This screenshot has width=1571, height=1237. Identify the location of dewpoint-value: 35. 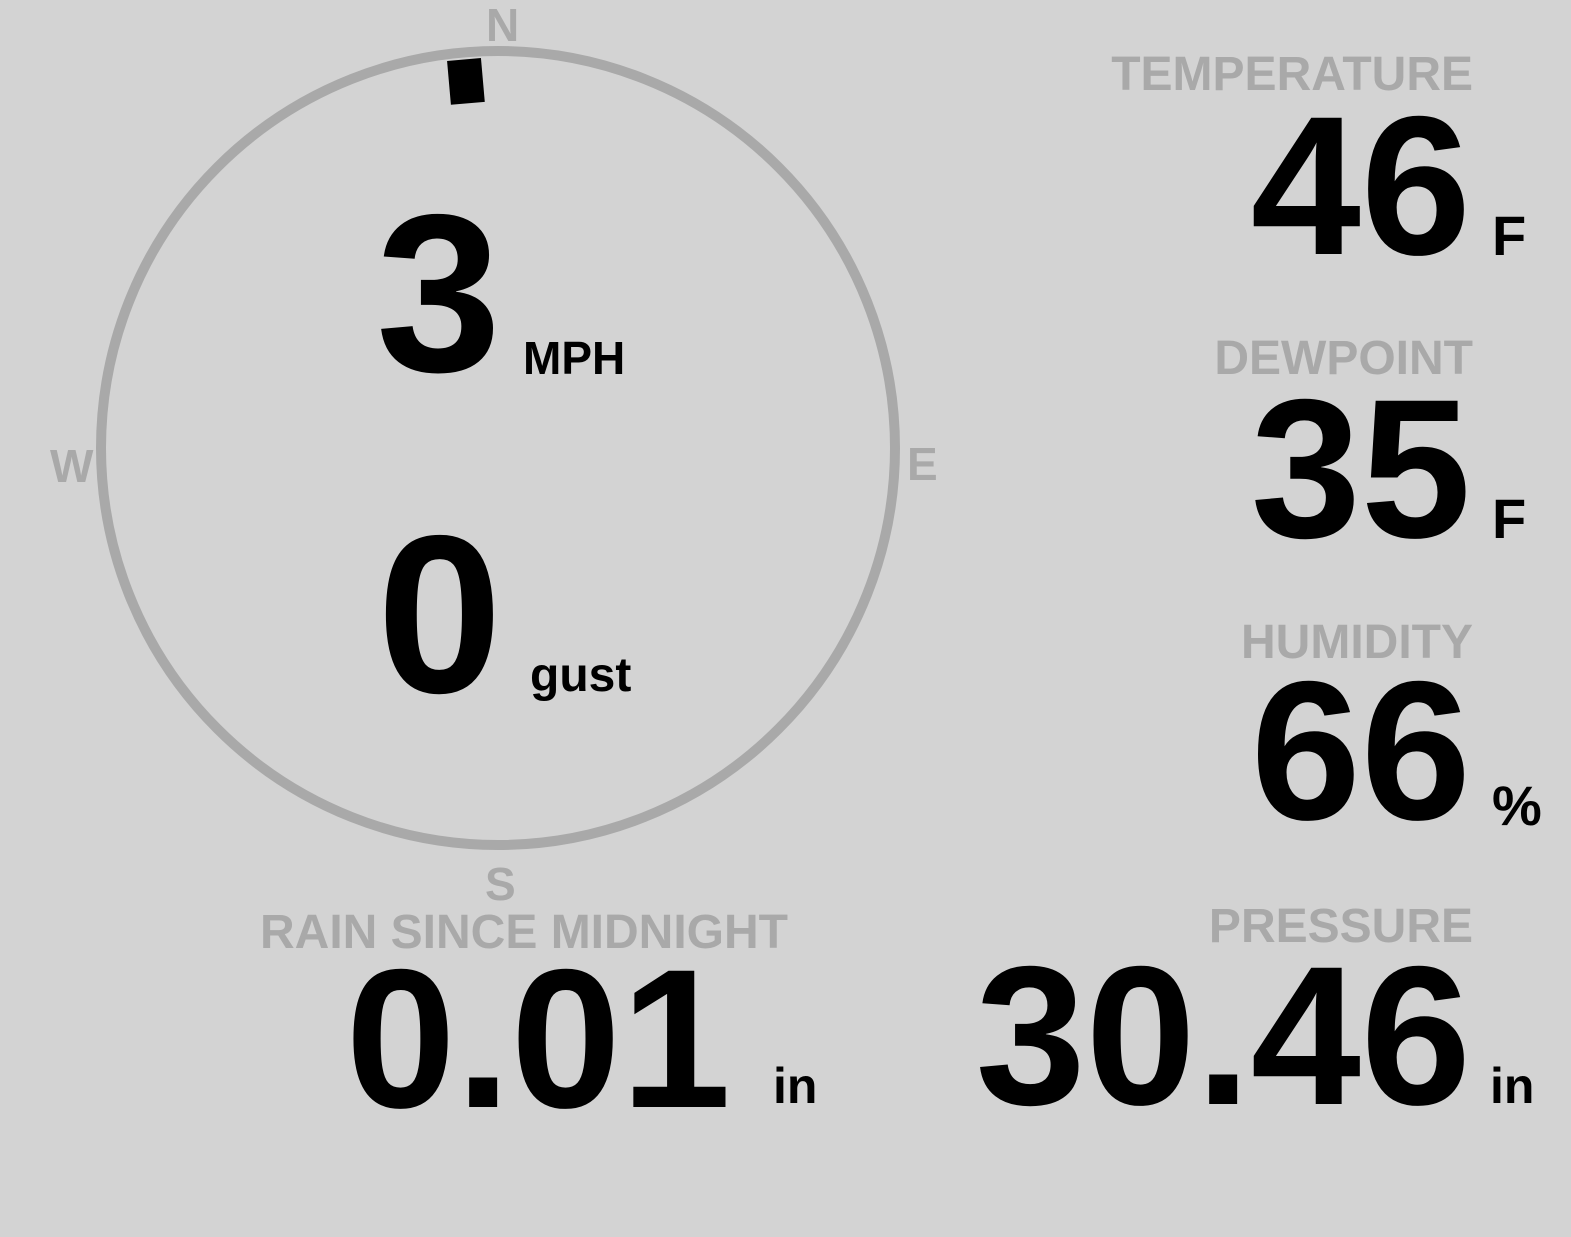
(1360, 468).